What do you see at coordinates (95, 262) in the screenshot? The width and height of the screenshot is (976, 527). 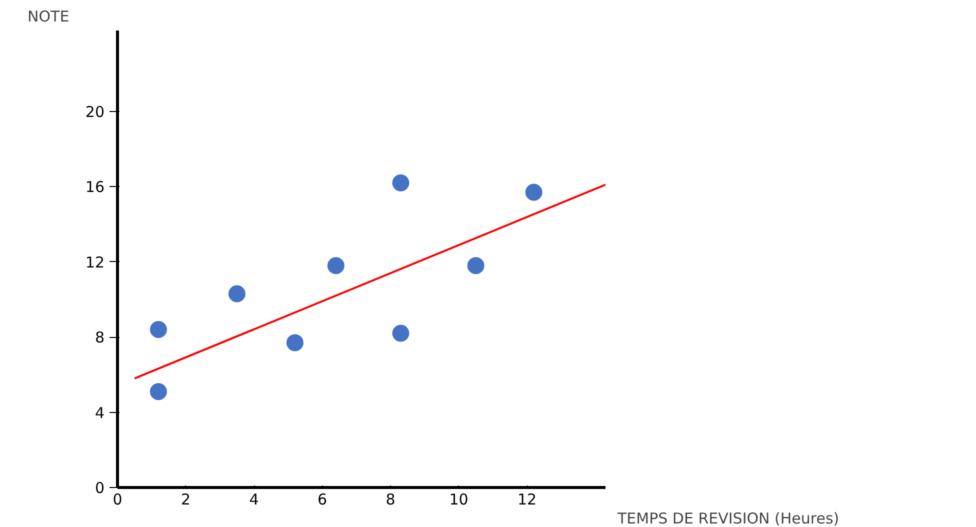 I see `y-tick-label: 12` at bounding box center [95, 262].